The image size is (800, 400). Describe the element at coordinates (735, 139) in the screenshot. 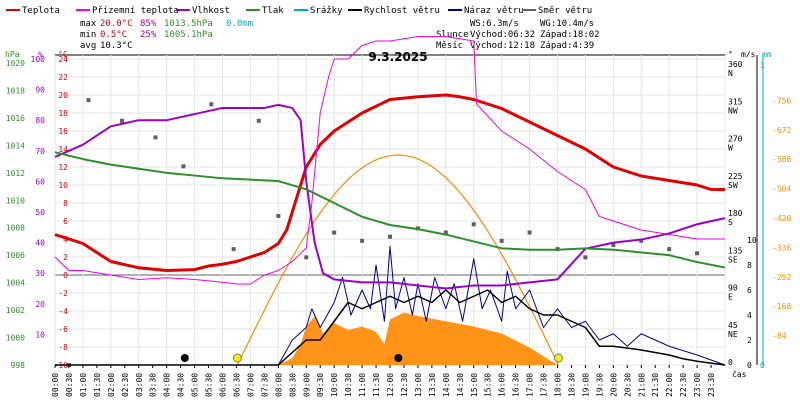

I see `axis-tick-wind-direction: 270` at that location.